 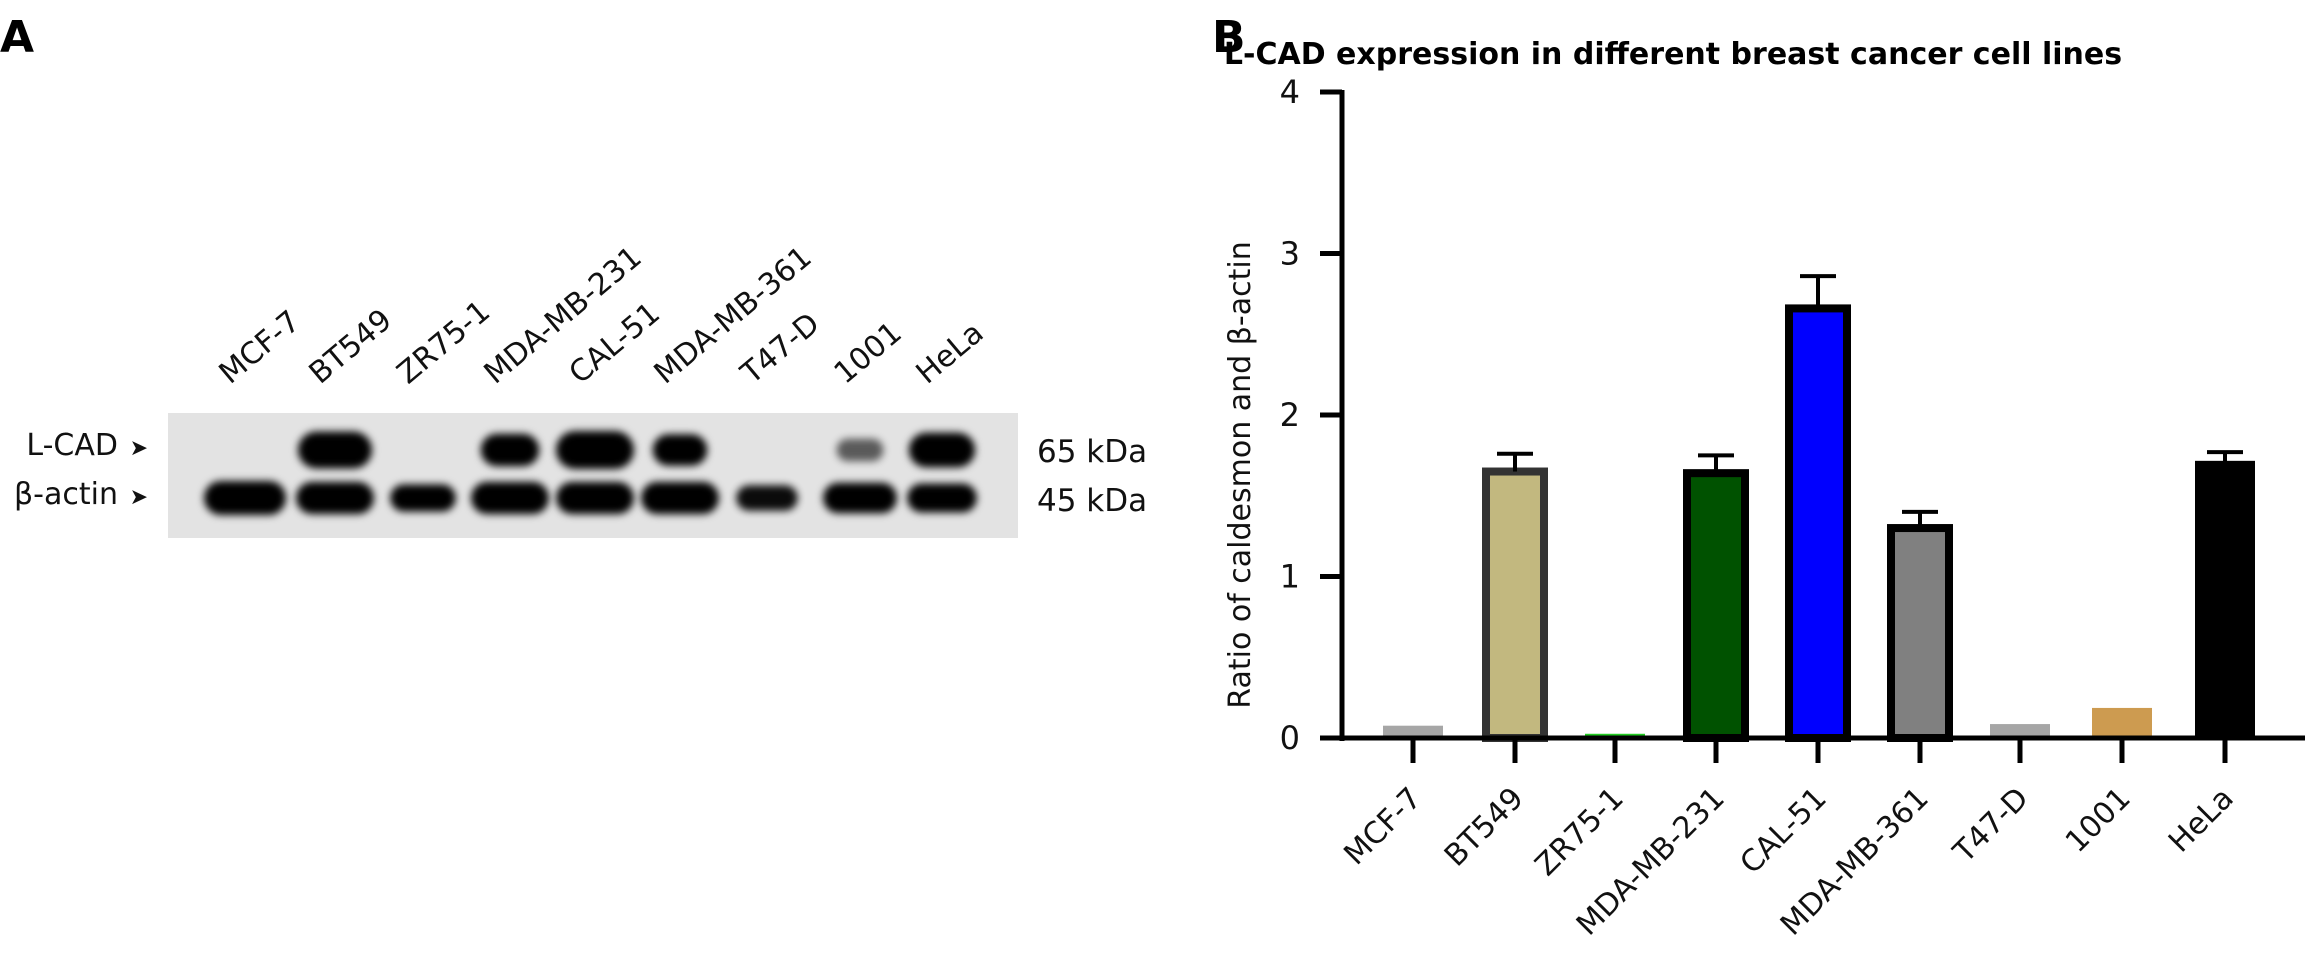 What do you see at coordinates (2098, 820) in the screenshot?
I see `x-tick-label: 1001` at bounding box center [2098, 820].